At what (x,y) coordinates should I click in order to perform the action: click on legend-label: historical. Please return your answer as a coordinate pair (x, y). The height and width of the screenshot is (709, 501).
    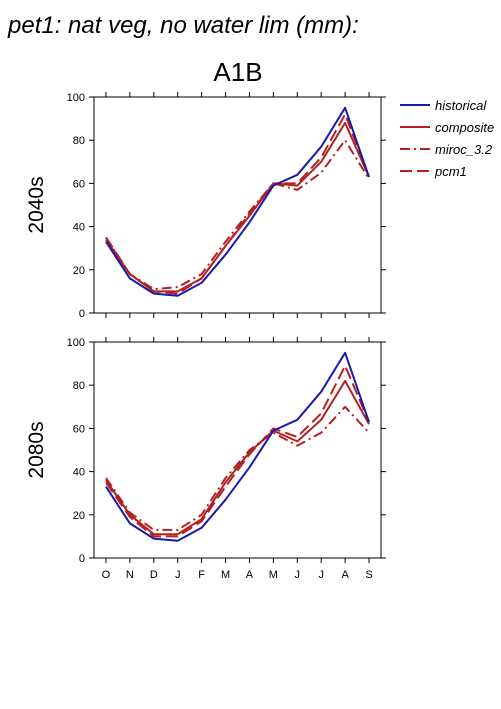
    Looking at the image, I should click on (461, 105).